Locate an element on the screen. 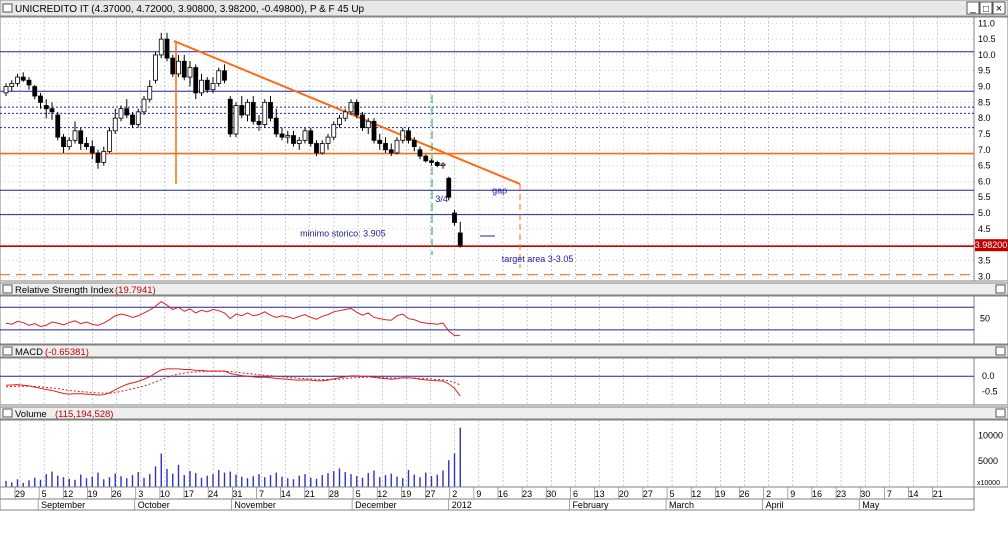 The height and width of the screenshot is (546, 1008). day-tick-label: 5 is located at coordinates (672, 494).